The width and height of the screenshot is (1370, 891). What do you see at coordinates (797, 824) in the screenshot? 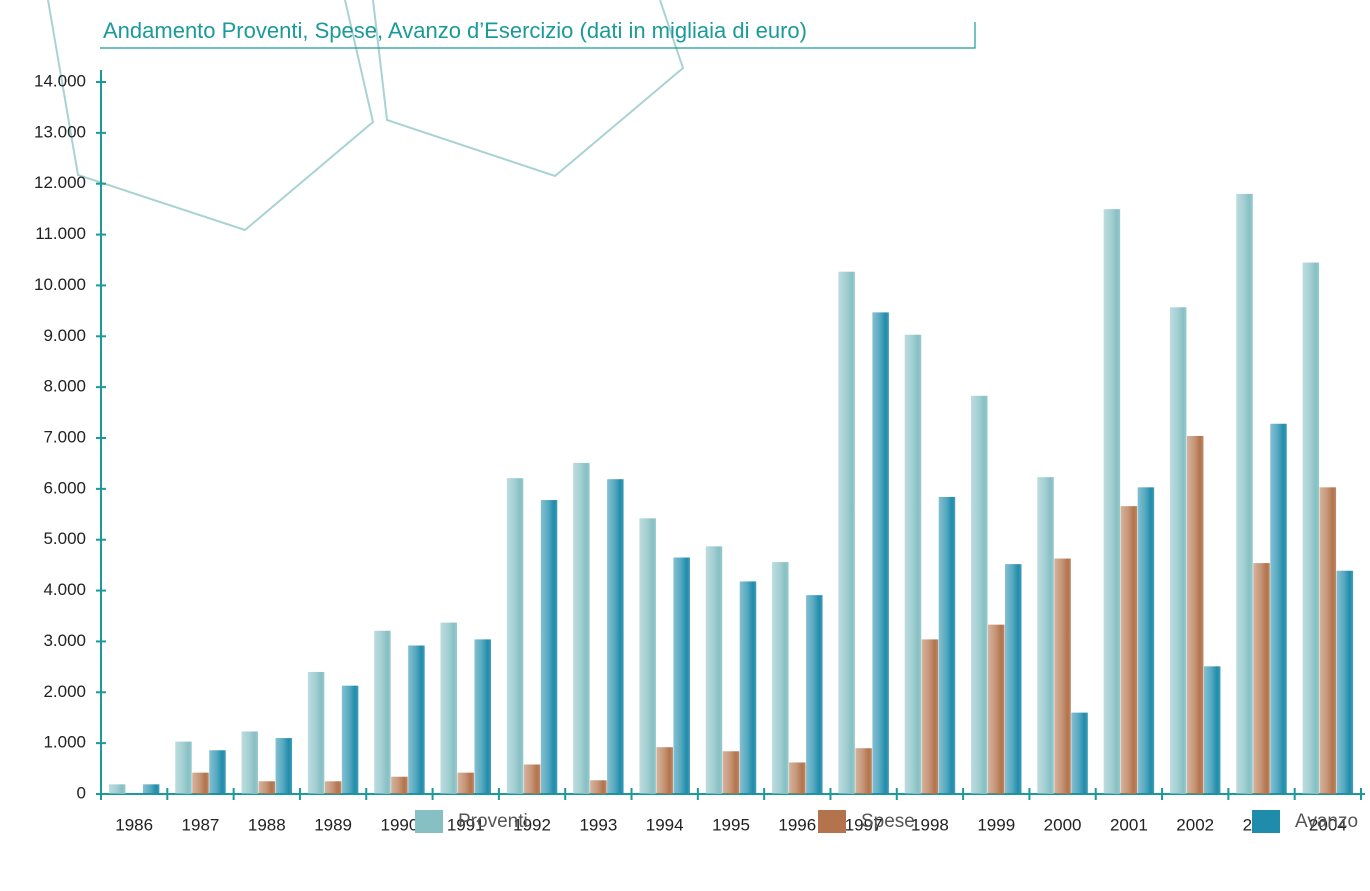
I see `x-tick-label: 1996` at bounding box center [797, 824].